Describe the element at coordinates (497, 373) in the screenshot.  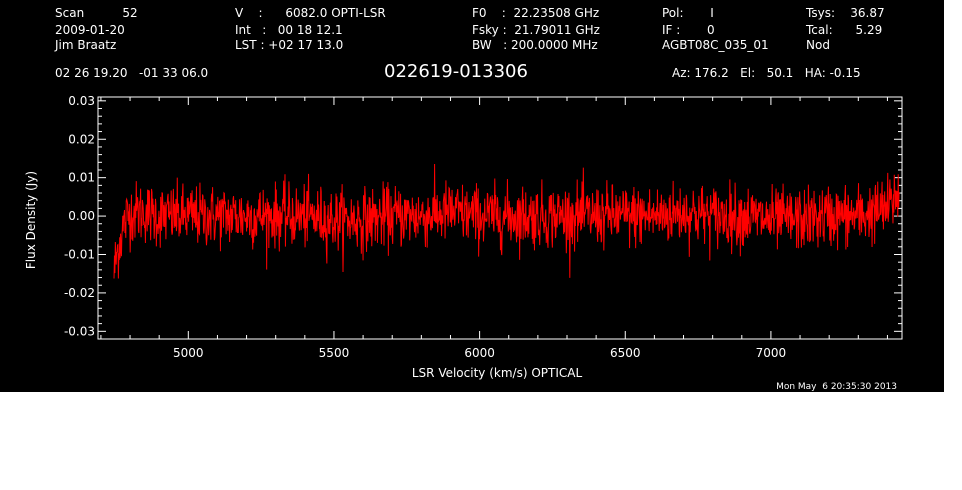
I see `x-axis-label: LSR Velocity (km/s) OPTICAL` at that location.